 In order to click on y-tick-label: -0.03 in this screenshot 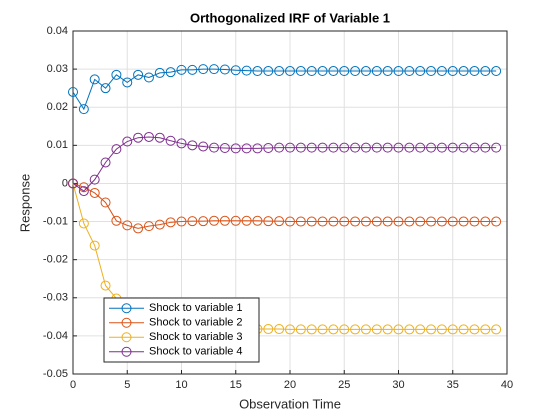, I will do `click(55, 298)`.